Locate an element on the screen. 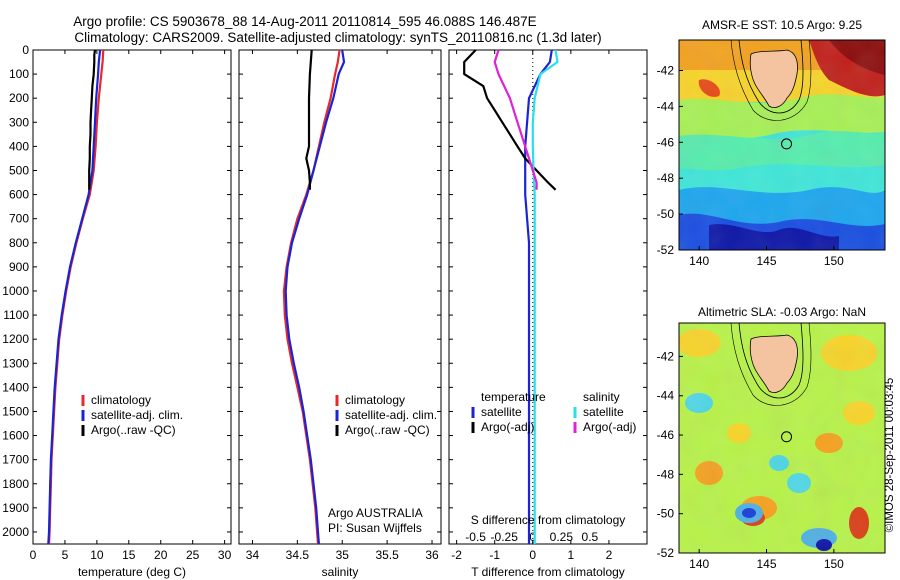 The height and width of the screenshot is (580, 900). x-tick-label: 34.5 is located at coordinates (298, 555).